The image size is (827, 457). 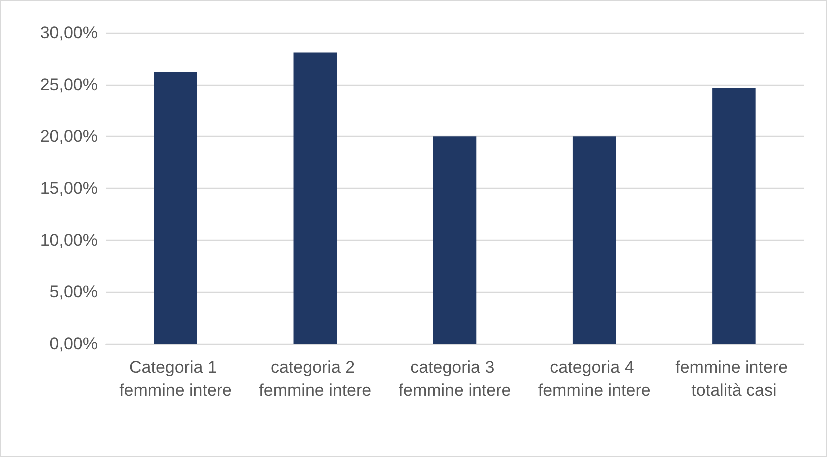 I want to click on y-tick-label: 15,00%, so click(x=69, y=188).